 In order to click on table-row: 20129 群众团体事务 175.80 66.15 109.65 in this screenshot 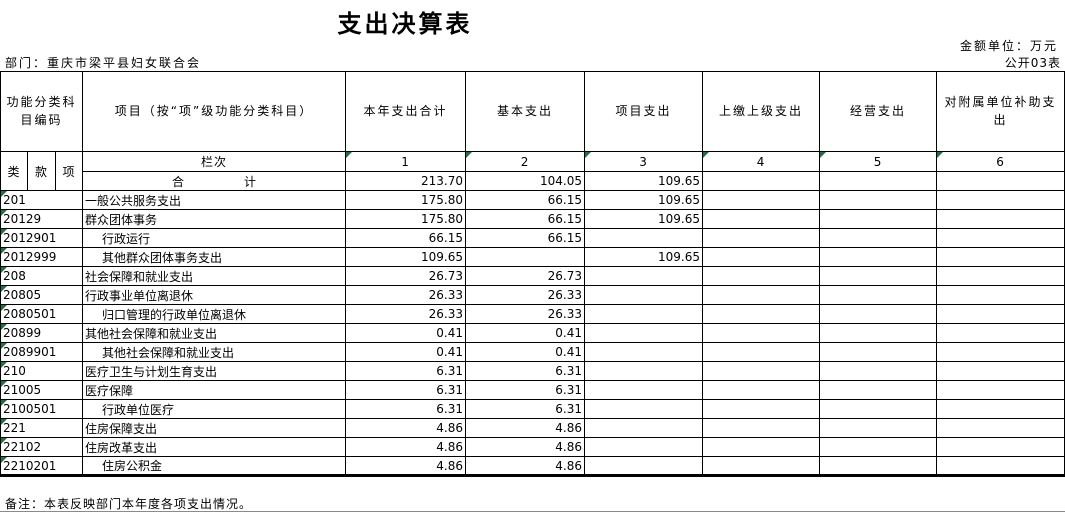, I will do `click(532, 219)`.